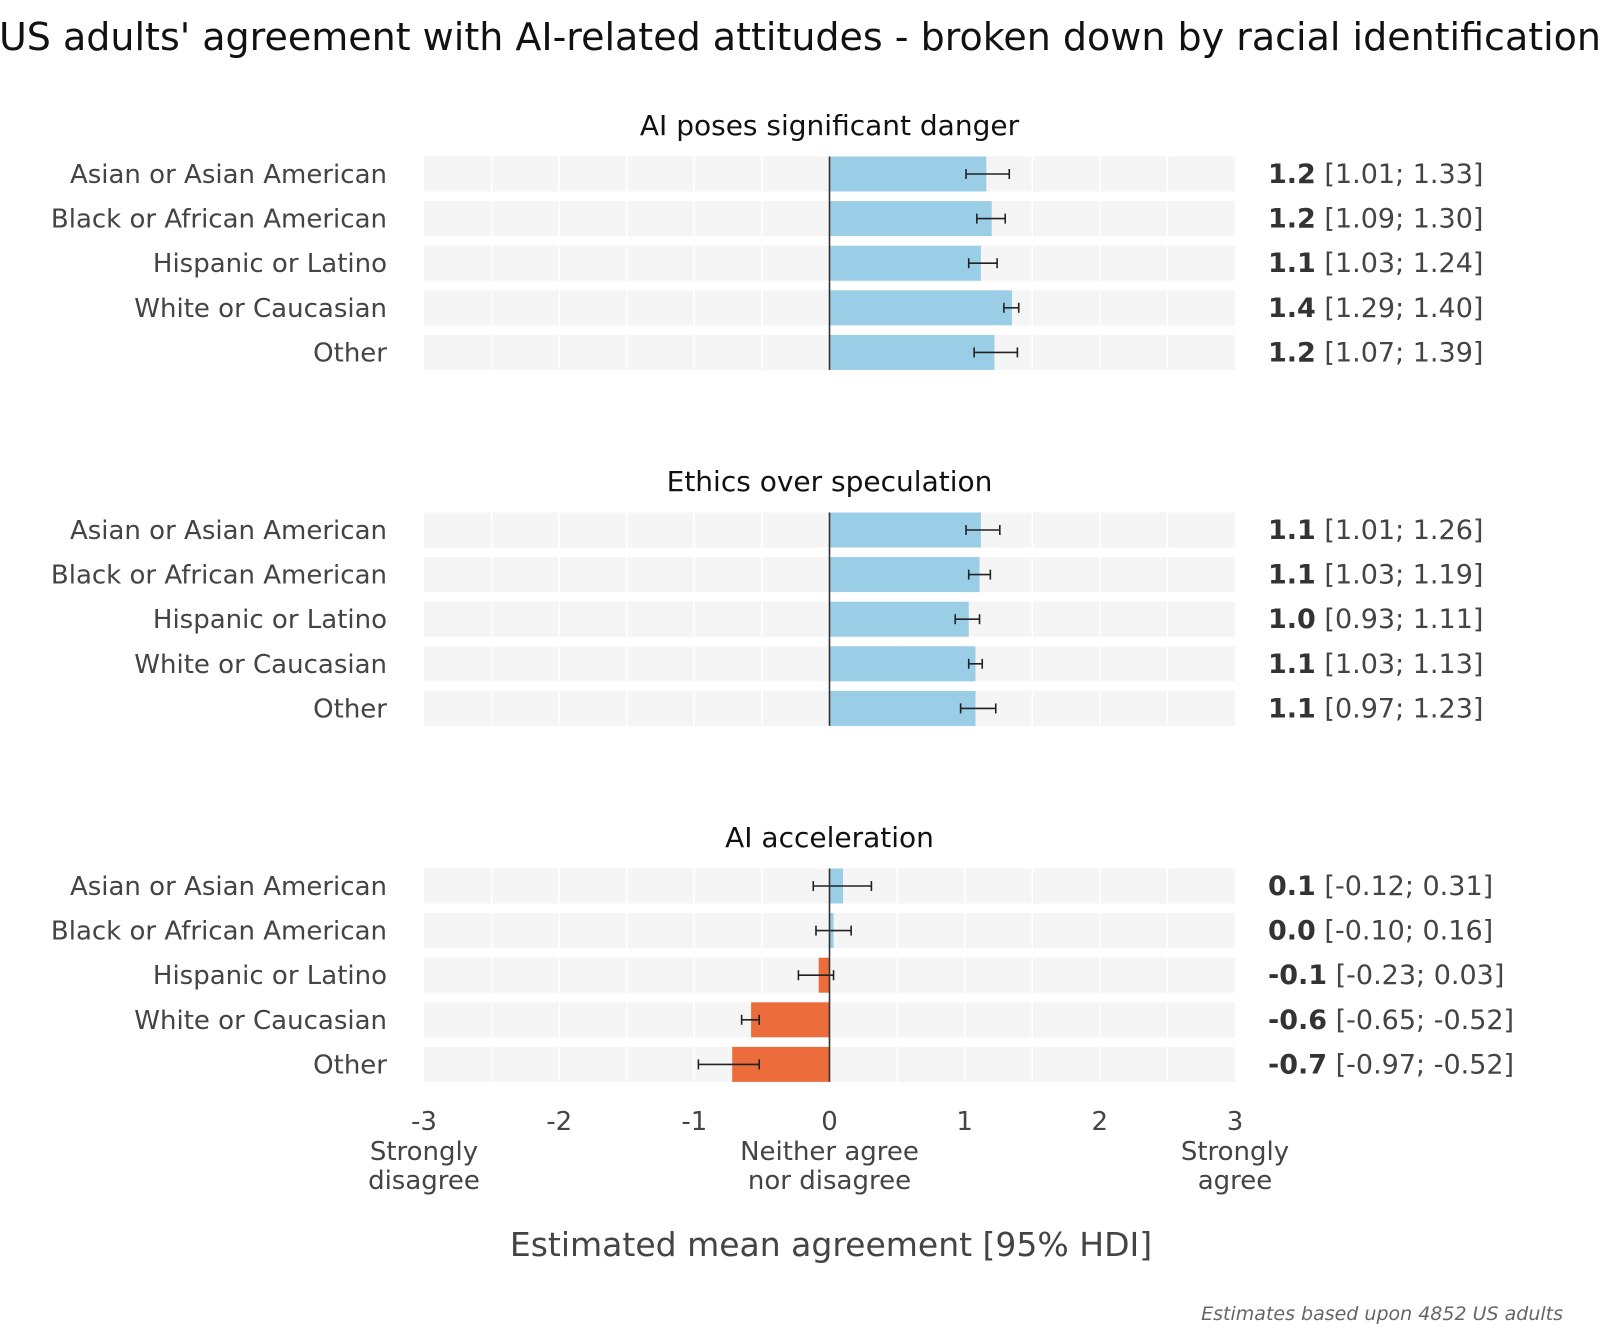 The image size is (1600, 1334). I want to click on value-interval: [-0.10; 0.16], so click(1404, 931).